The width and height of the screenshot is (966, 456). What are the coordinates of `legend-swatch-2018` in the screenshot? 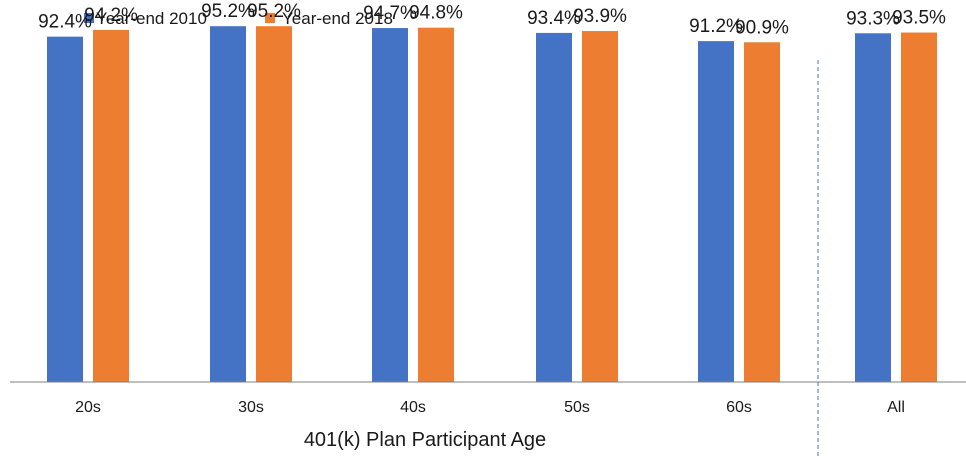 It's located at (270, 18).